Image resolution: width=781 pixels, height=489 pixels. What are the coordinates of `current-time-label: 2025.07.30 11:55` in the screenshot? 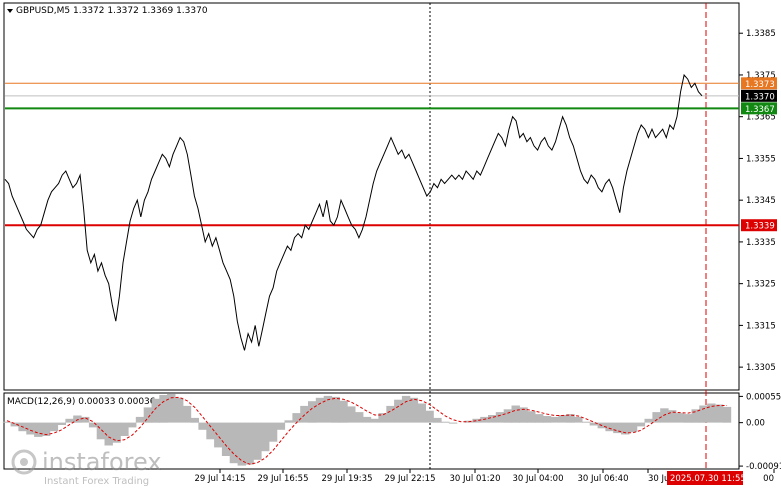 It's located at (706, 478).